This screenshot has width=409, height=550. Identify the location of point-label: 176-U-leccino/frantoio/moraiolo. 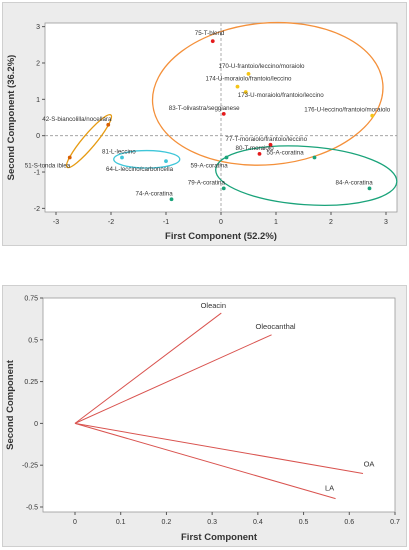
(347, 110).